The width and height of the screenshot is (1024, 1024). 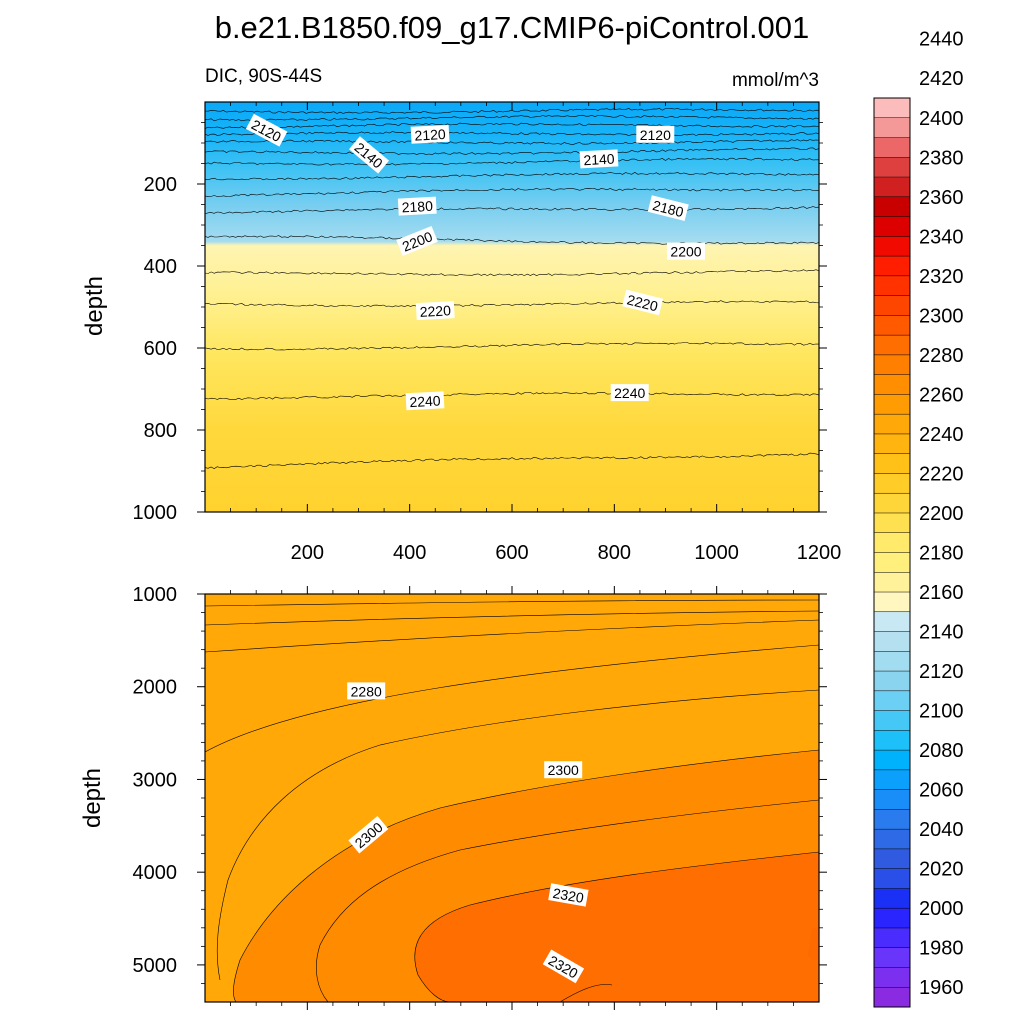 I want to click on colorbar-label-2320: 2320, so click(x=941, y=277).